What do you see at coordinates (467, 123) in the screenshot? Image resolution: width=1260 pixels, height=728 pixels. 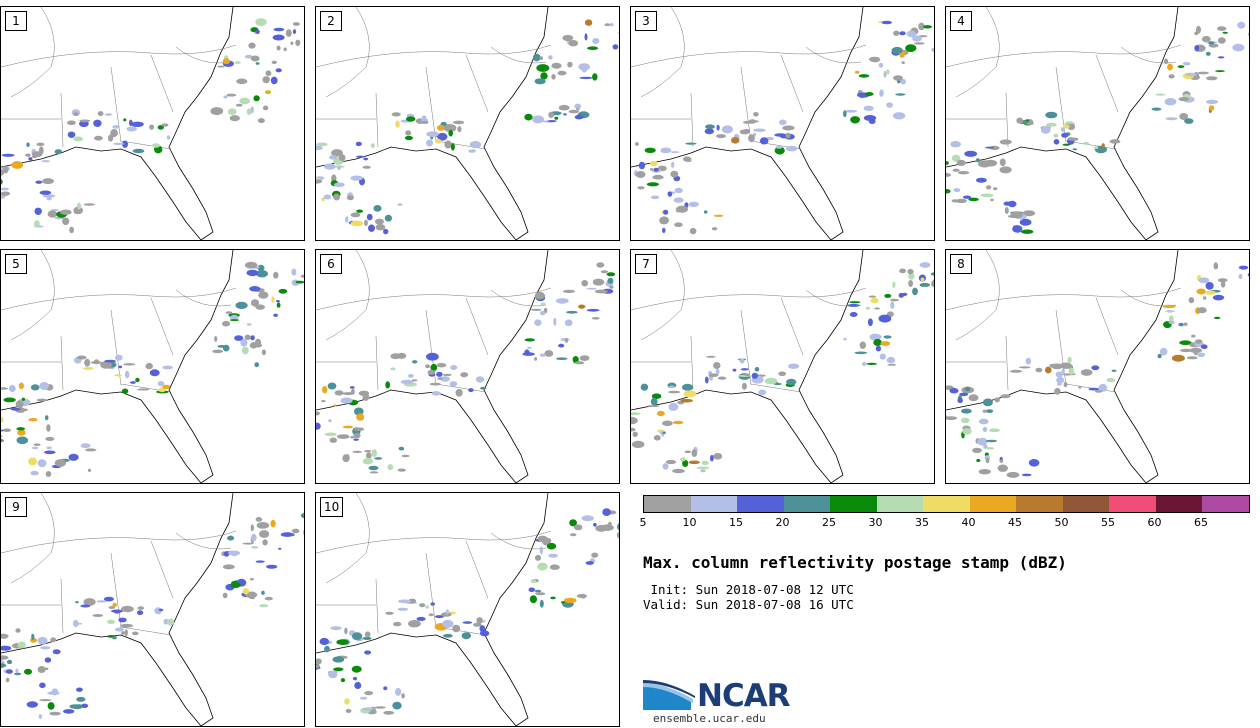 I see `map-panel: 2` at bounding box center [467, 123].